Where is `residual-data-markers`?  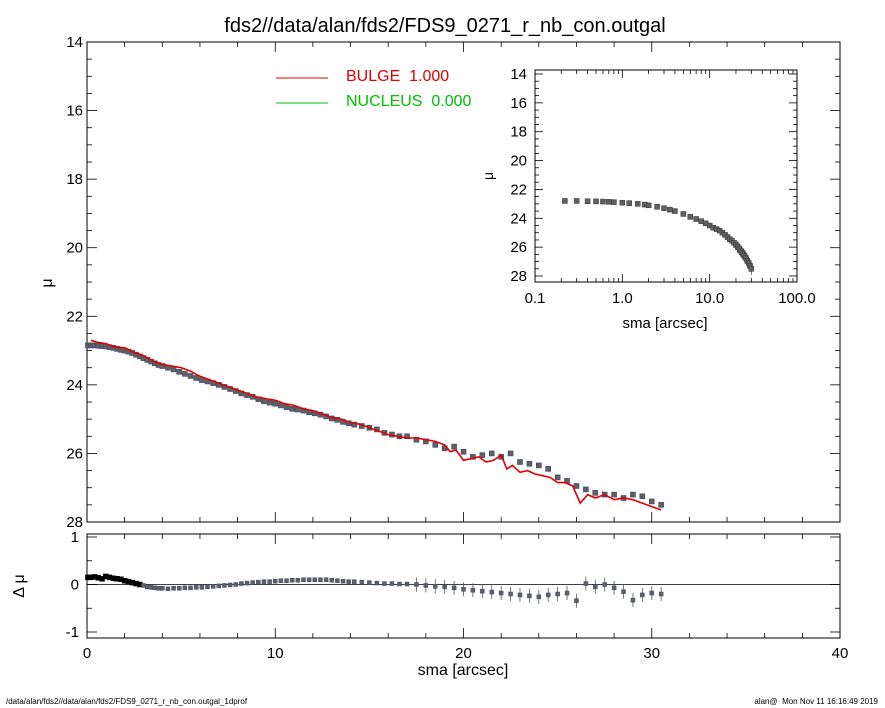 residual-data-markers is located at coordinates (374, 590).